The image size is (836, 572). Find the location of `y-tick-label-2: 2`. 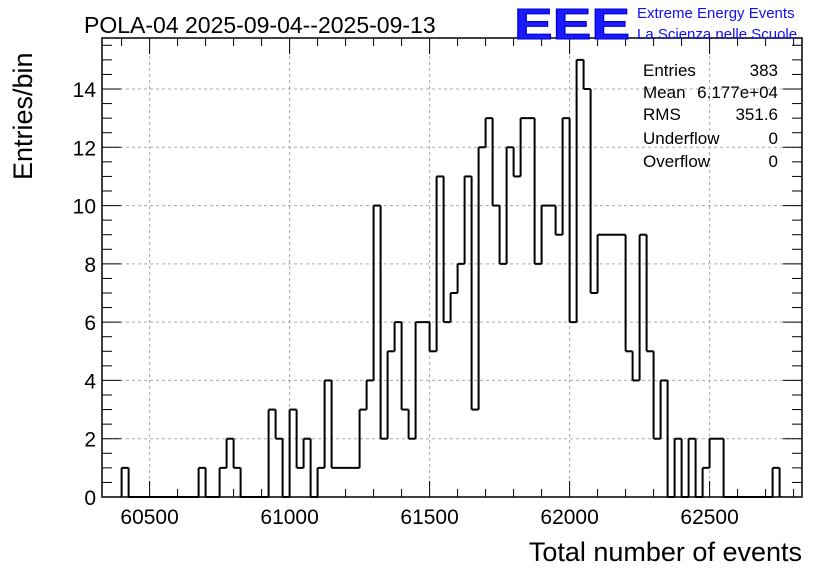

y-tick-label-2: 2 is located at coordinates (90, 440).